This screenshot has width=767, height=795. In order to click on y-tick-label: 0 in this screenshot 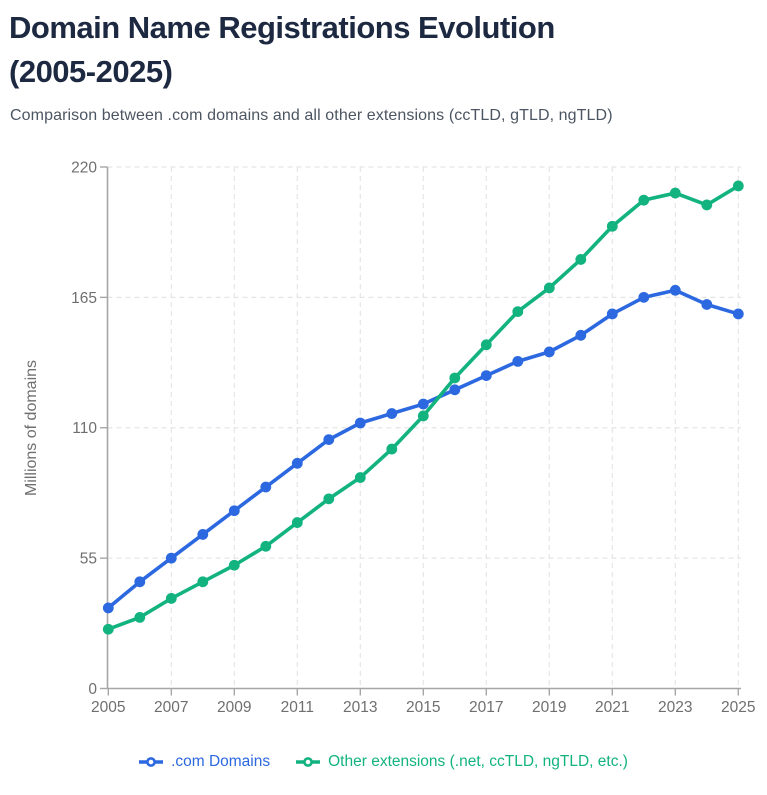, I will do `click(92, 689)`.